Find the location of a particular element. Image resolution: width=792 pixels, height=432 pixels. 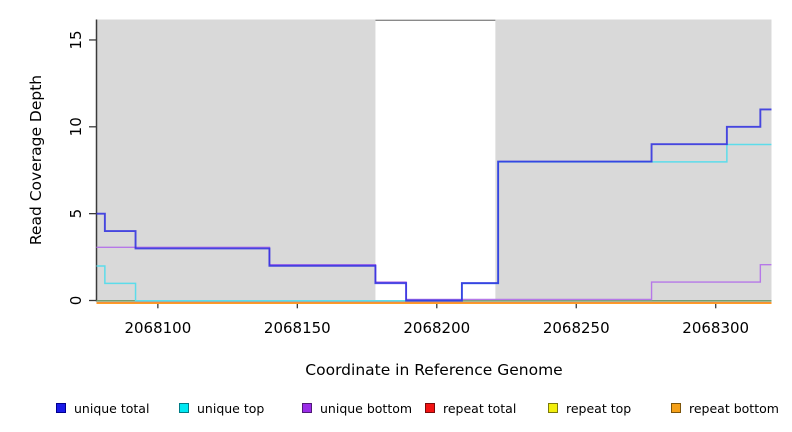

x-tick-label: 2068250 is located at coordinates (576, 328).